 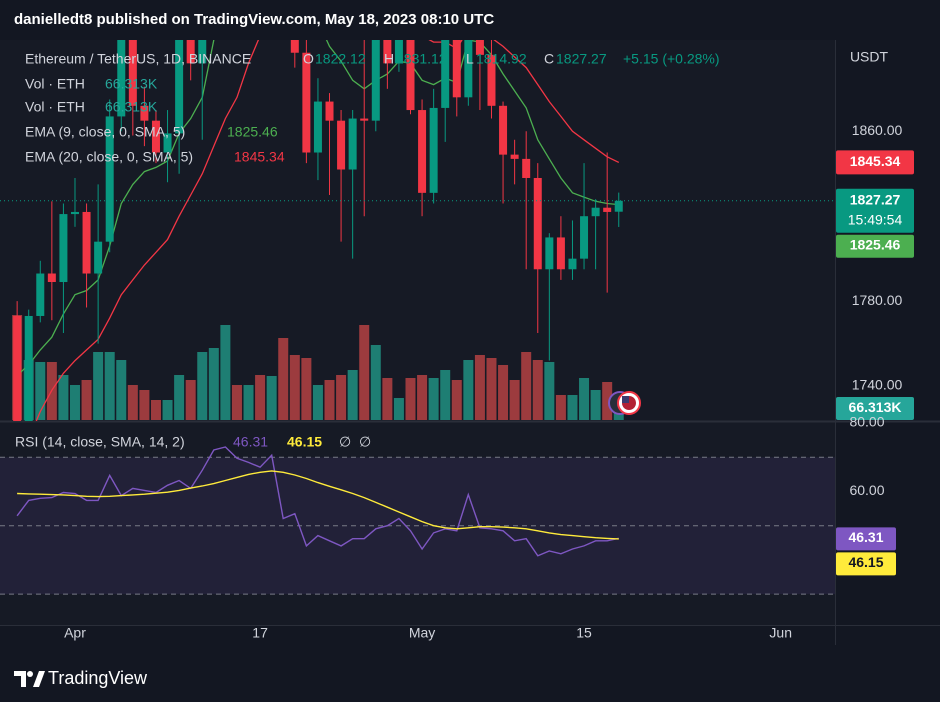 What do you see at coordinates (780, 633) in the screenshot?
I see `x-tick-label: Jun` at bounding box center [780, 633].